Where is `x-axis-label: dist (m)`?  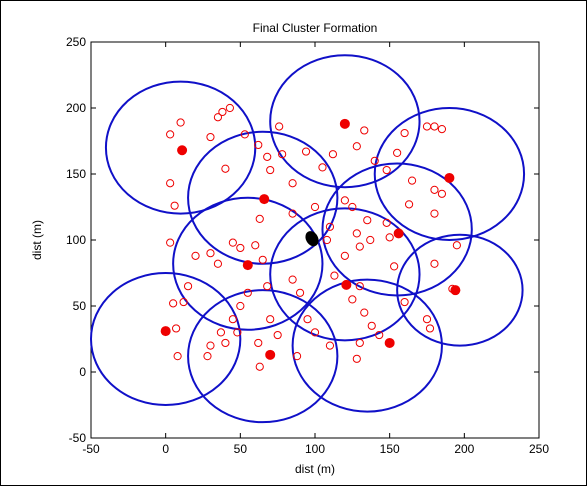
x-axis-label: dist (m) is located at coordinates (315, 469).